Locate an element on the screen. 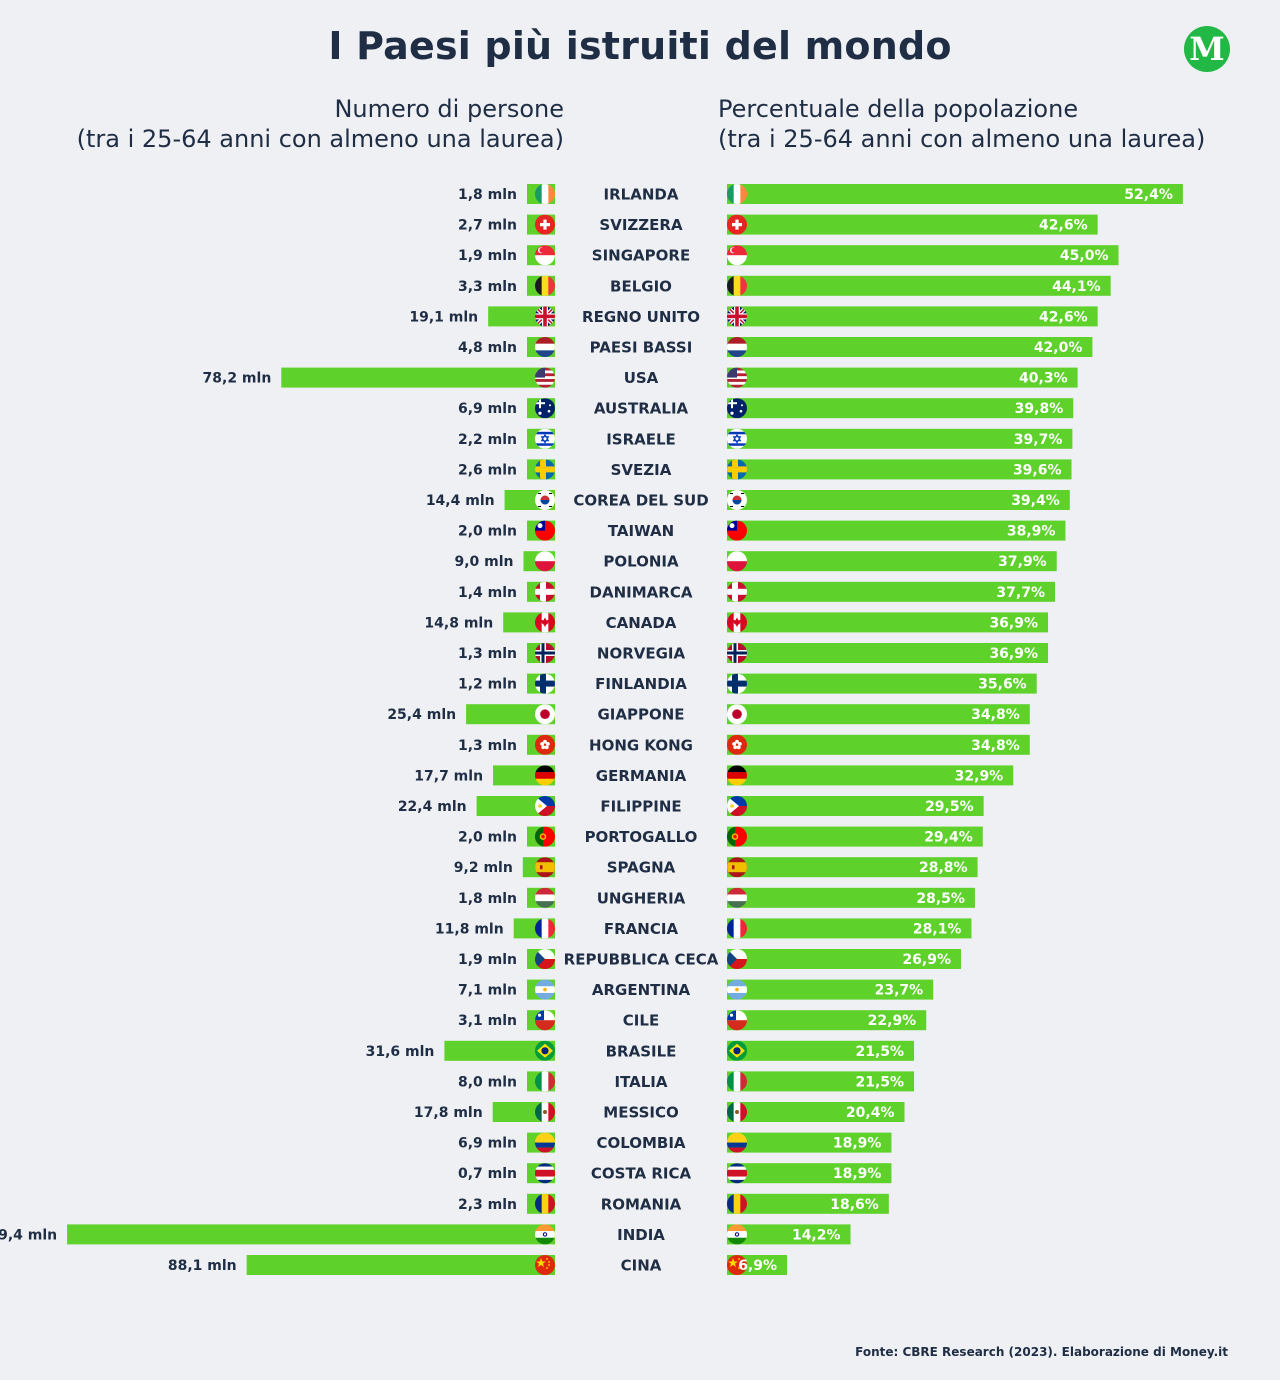  left-value-label: 3,1 mln is located at coordinates (487, 1021).